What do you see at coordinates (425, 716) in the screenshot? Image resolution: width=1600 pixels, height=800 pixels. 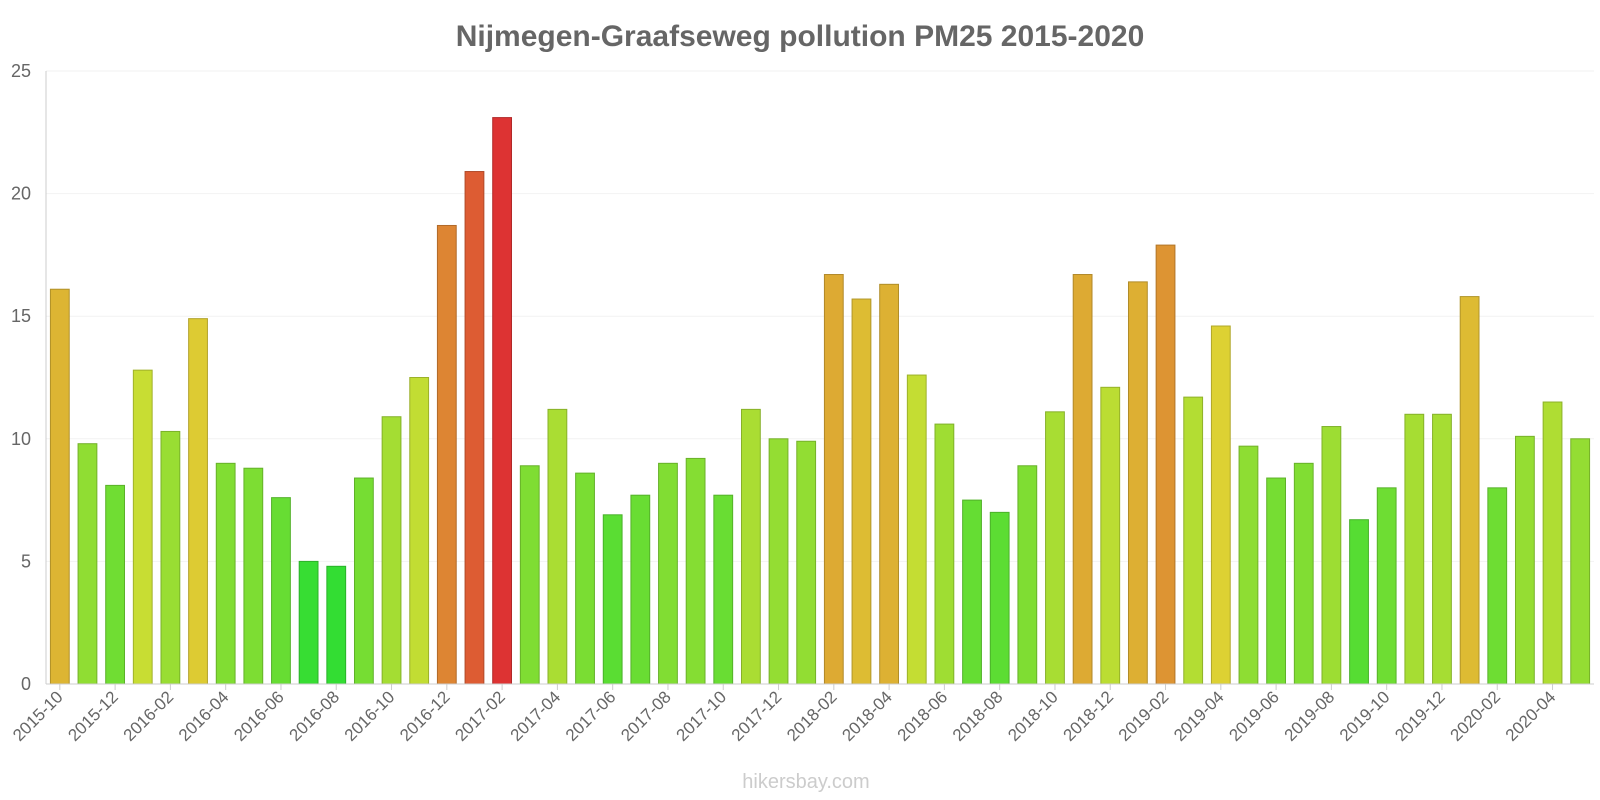 I see `x-tick-label: 2016-12` at bounding box center [425, 716].